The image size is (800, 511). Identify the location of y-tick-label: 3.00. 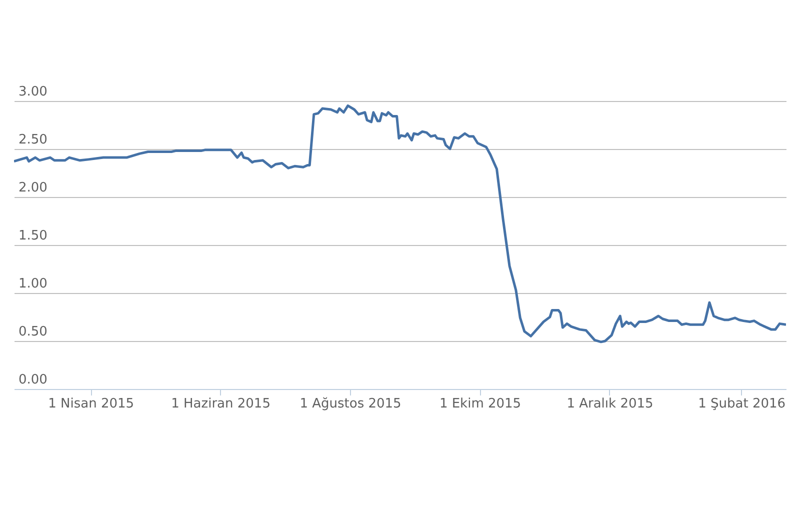
(33, 92).